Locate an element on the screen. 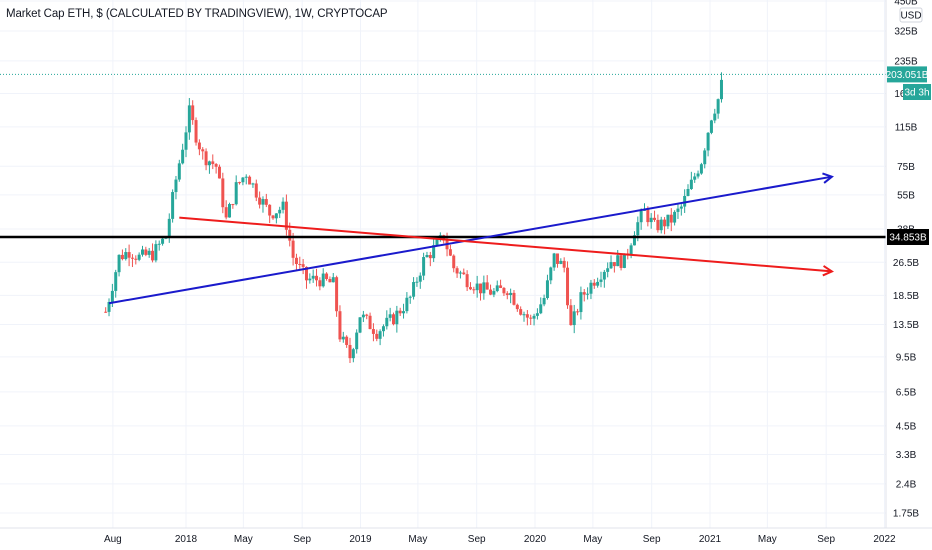 This screenshot has height=550, width=932. y-tick-label: 2.4B is located at coordinates (906, 484).